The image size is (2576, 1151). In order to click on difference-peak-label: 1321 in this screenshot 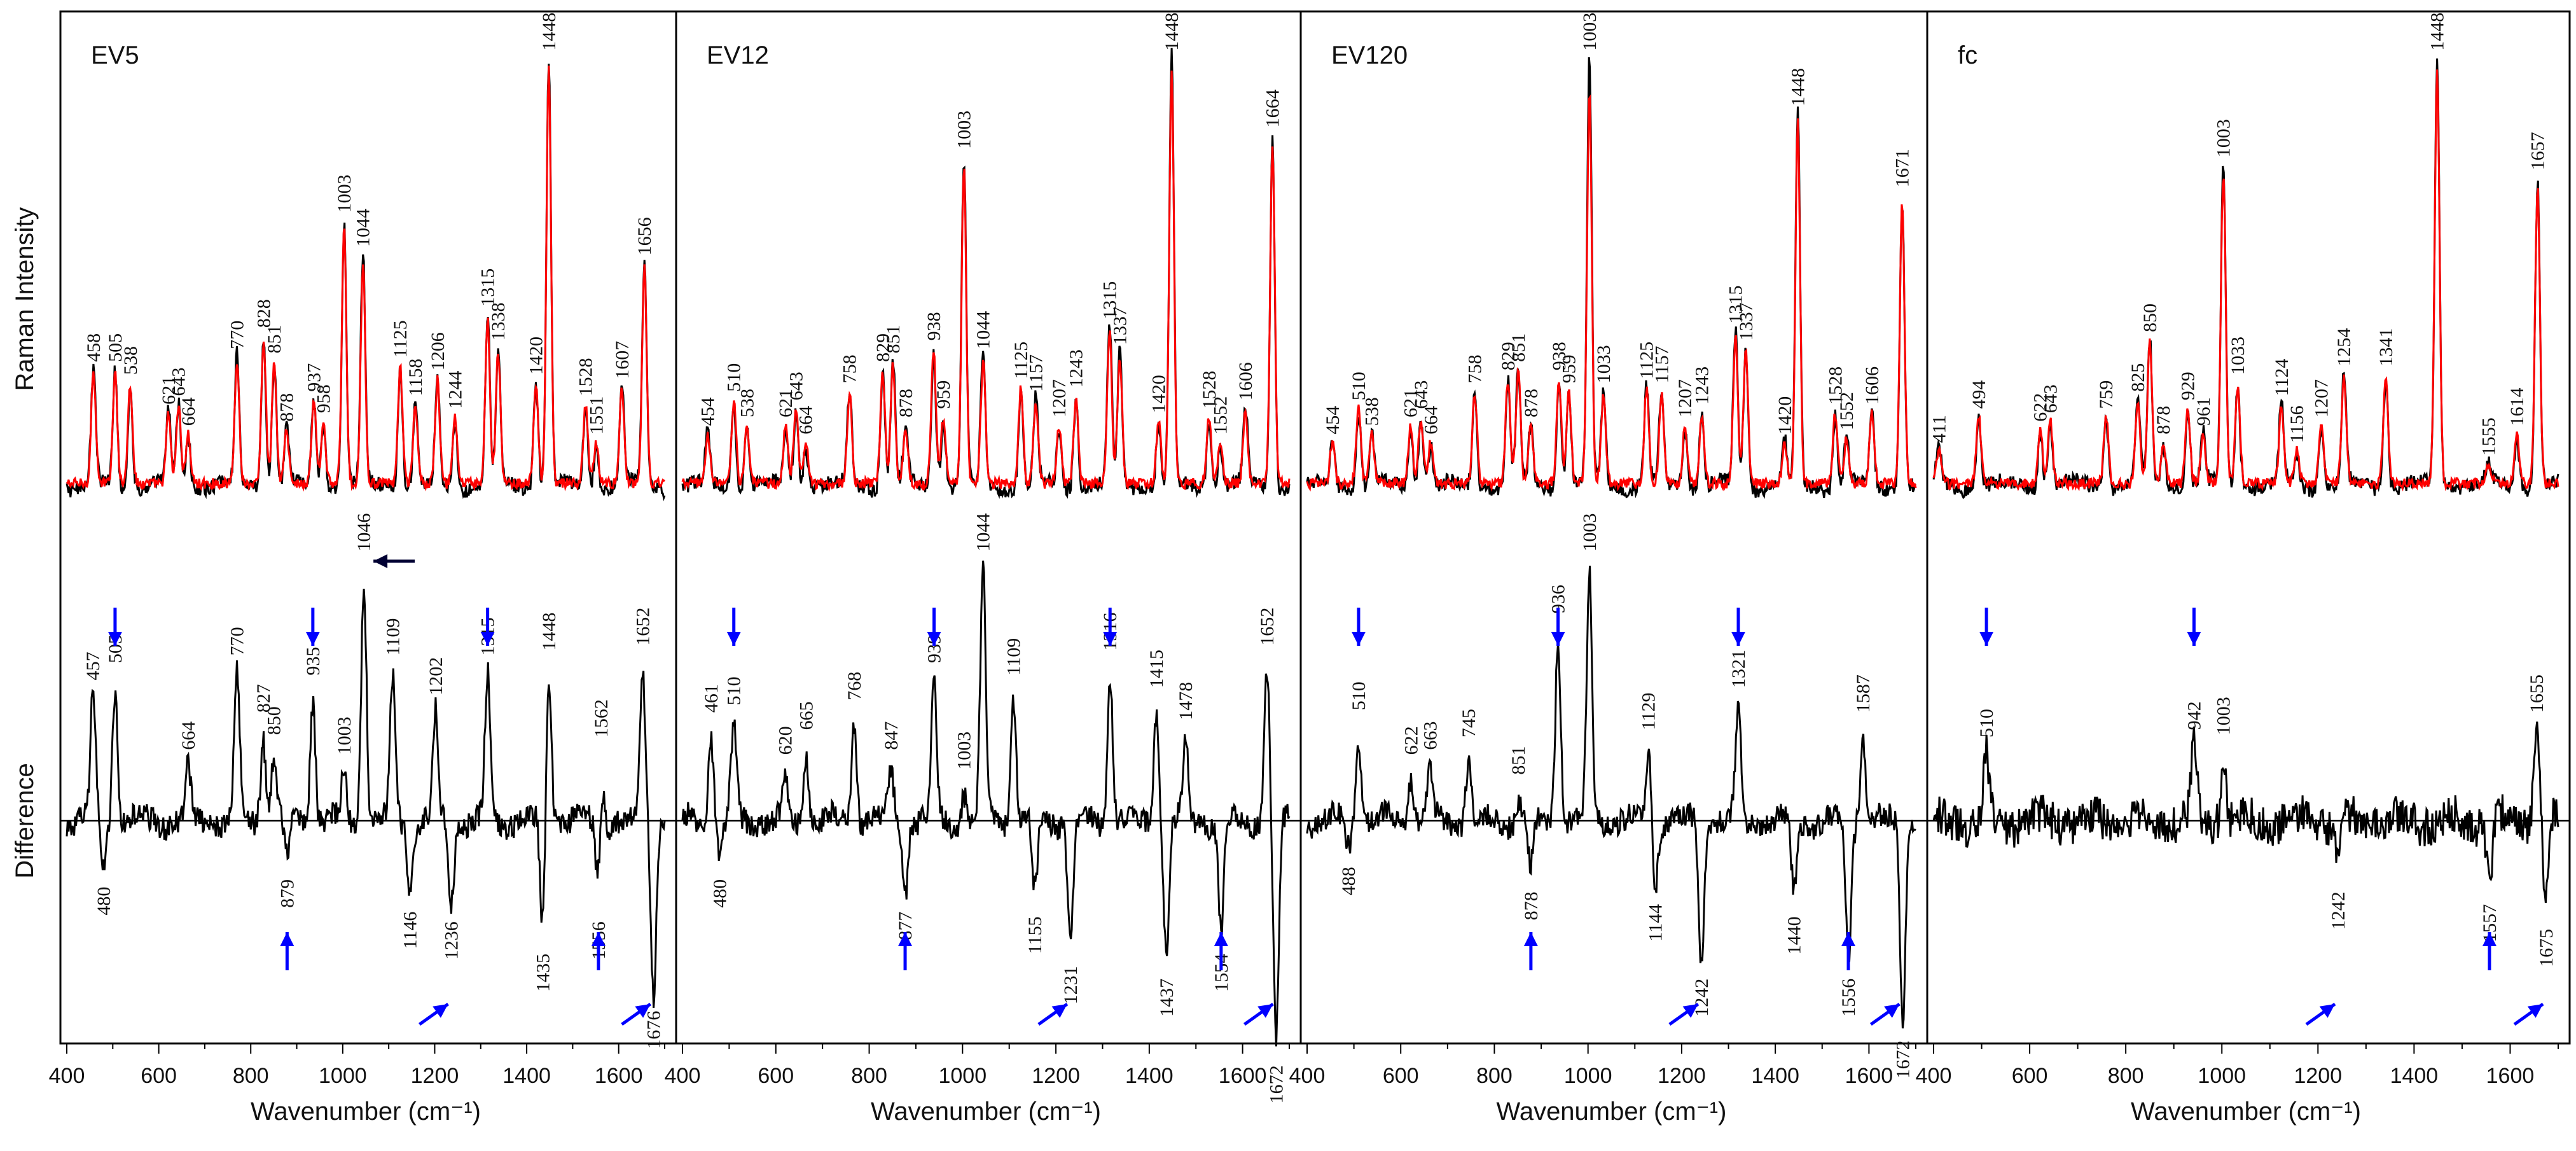, I will do `click(1738, 669)`.